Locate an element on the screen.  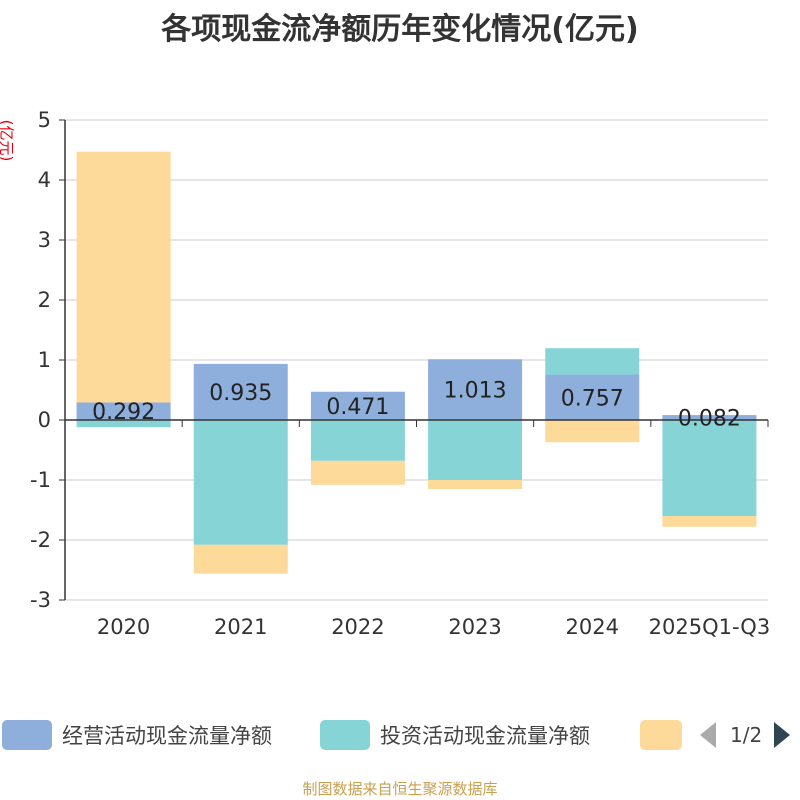
data-label-operating: 1.013 is located at coordinates (475, 391).